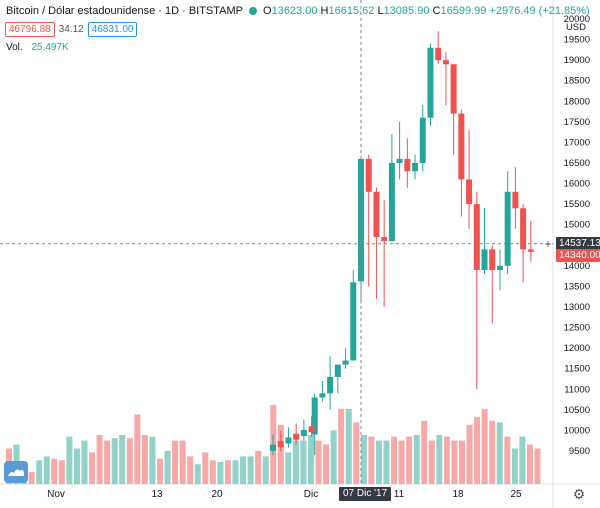  What do you see at coordinates (380, 11) in the screenshot?
I see `low-label: L` at bounding box center [380, 11].